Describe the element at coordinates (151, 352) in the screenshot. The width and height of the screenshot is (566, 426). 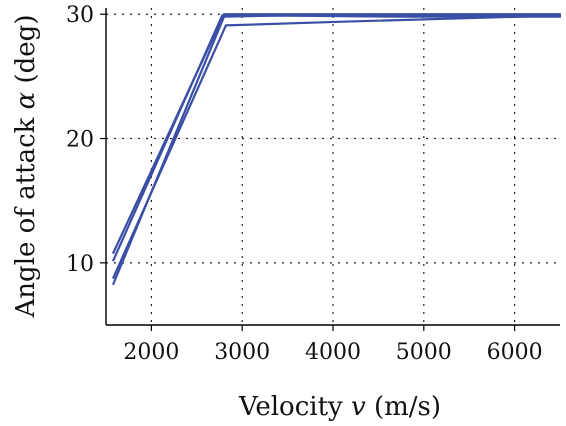
I see `x-tick-label: 2000` at that location.